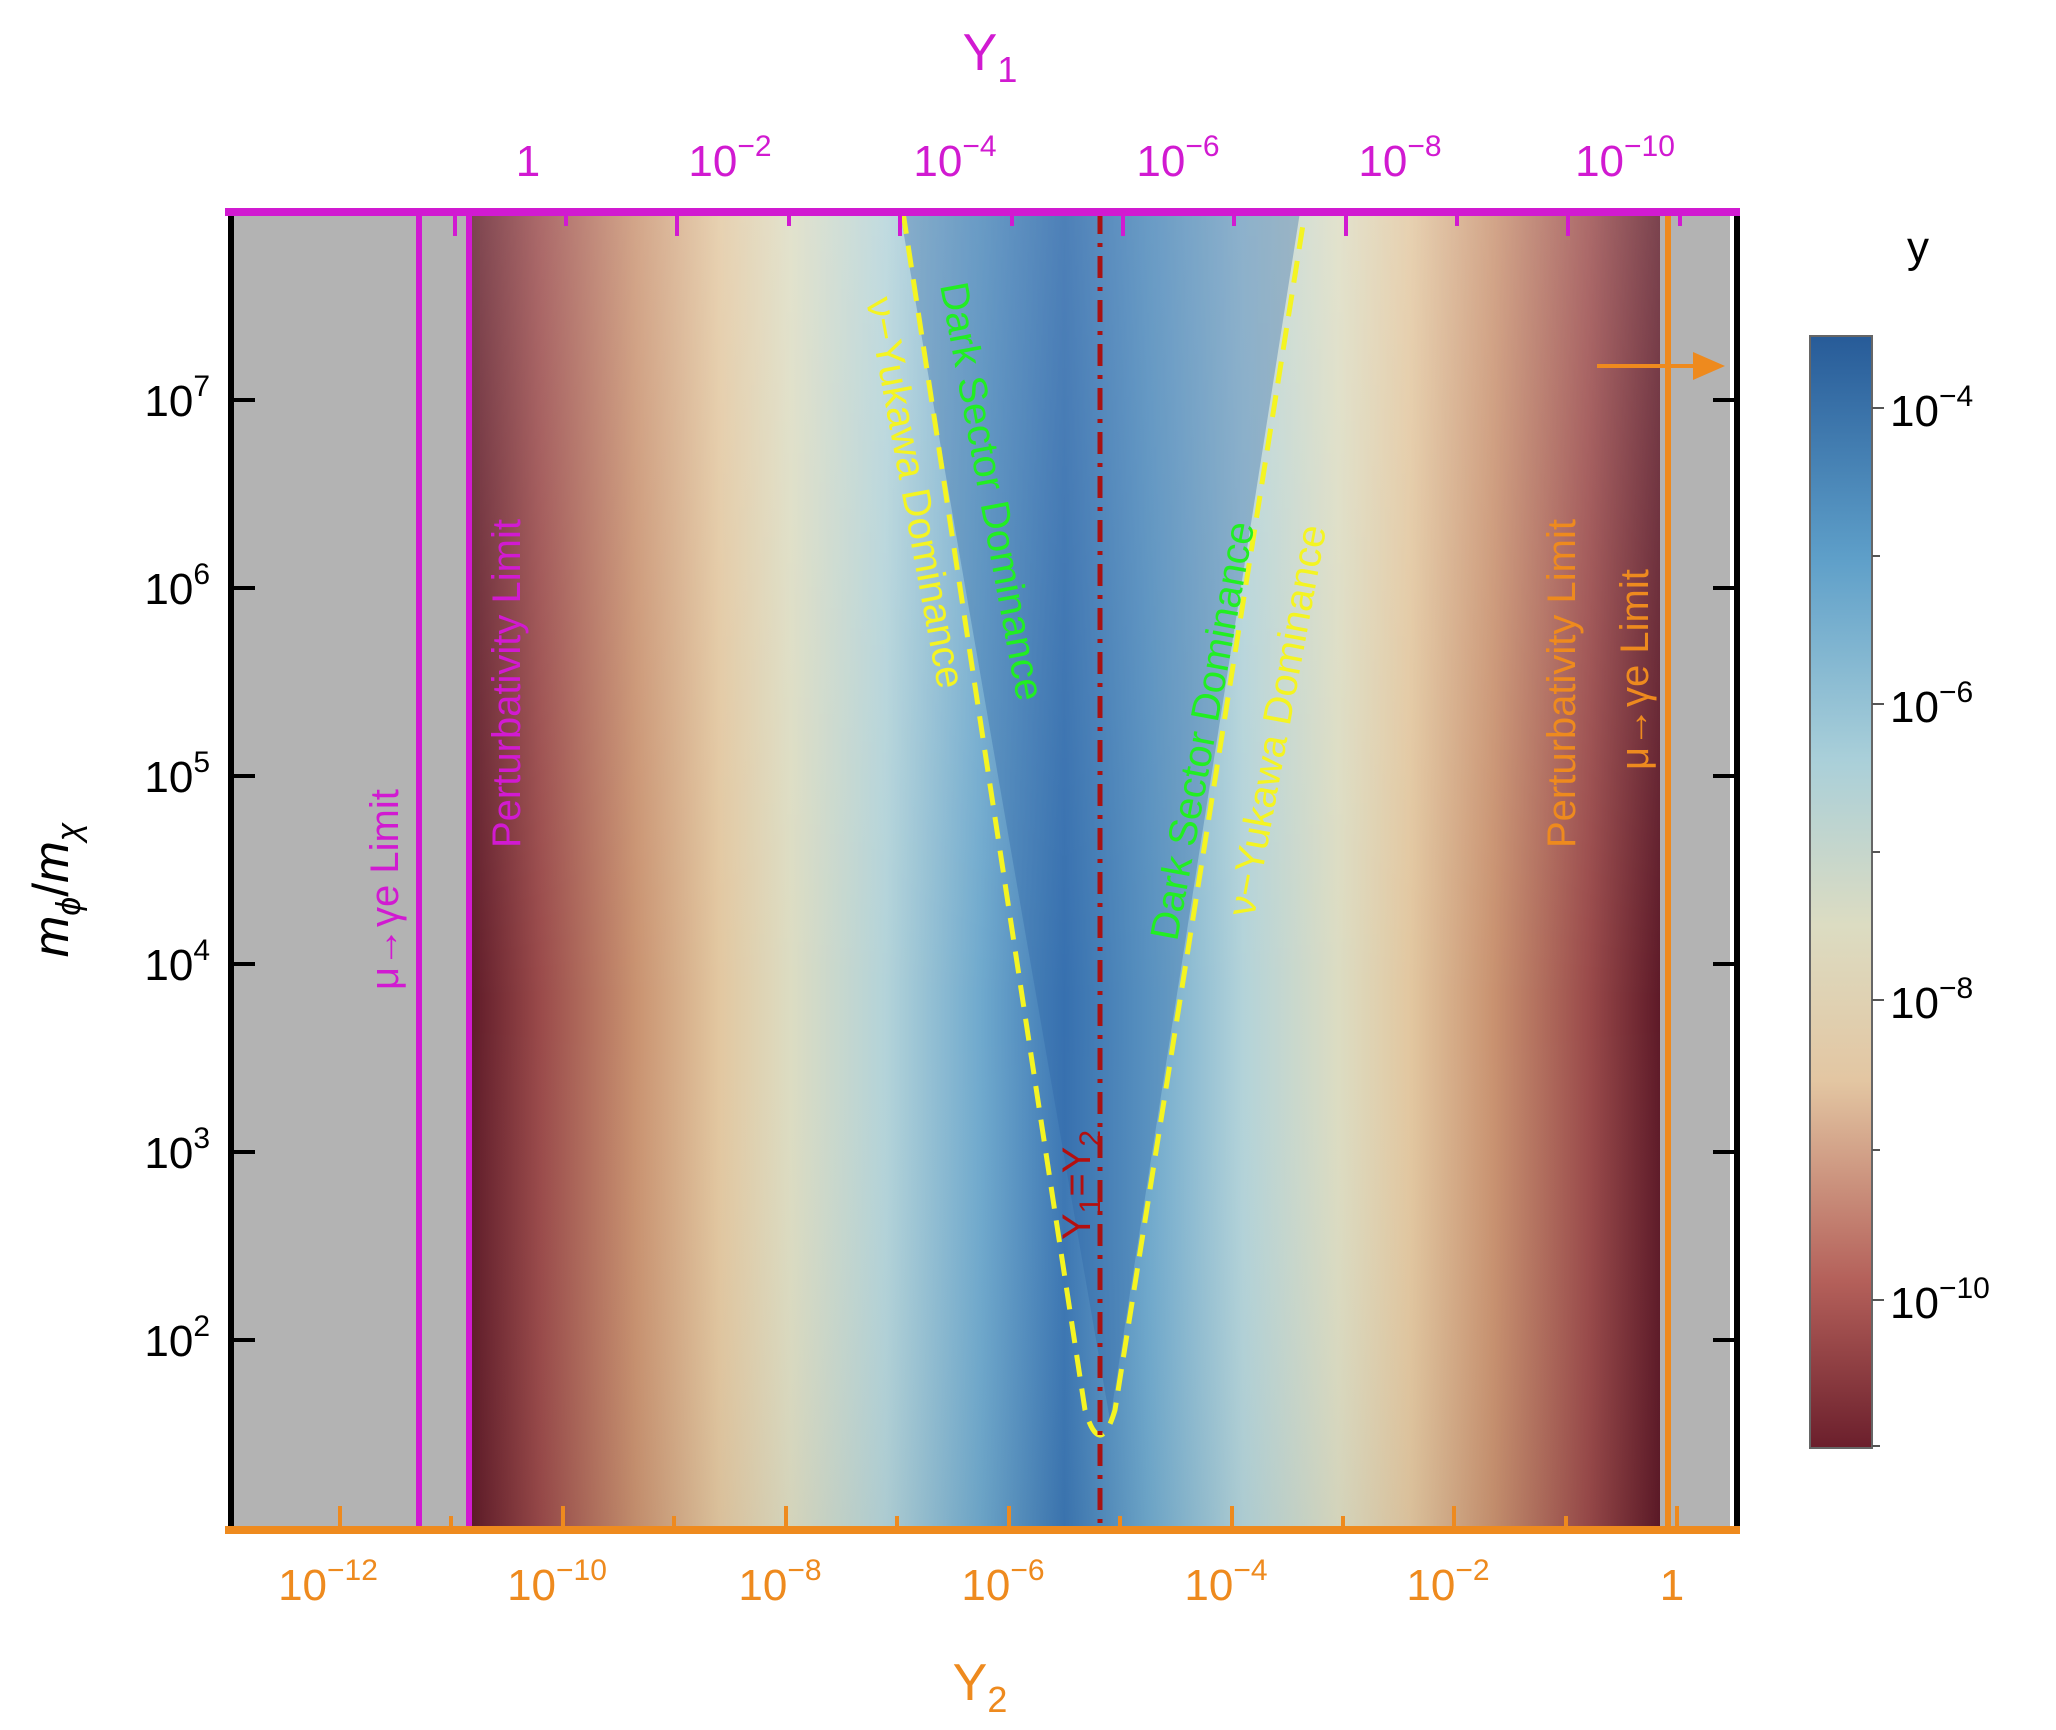 This screenshot has width=2056, height=1730. I want to click on bottom-tick-label: 10⁻⁴, so click(1225, 1582).